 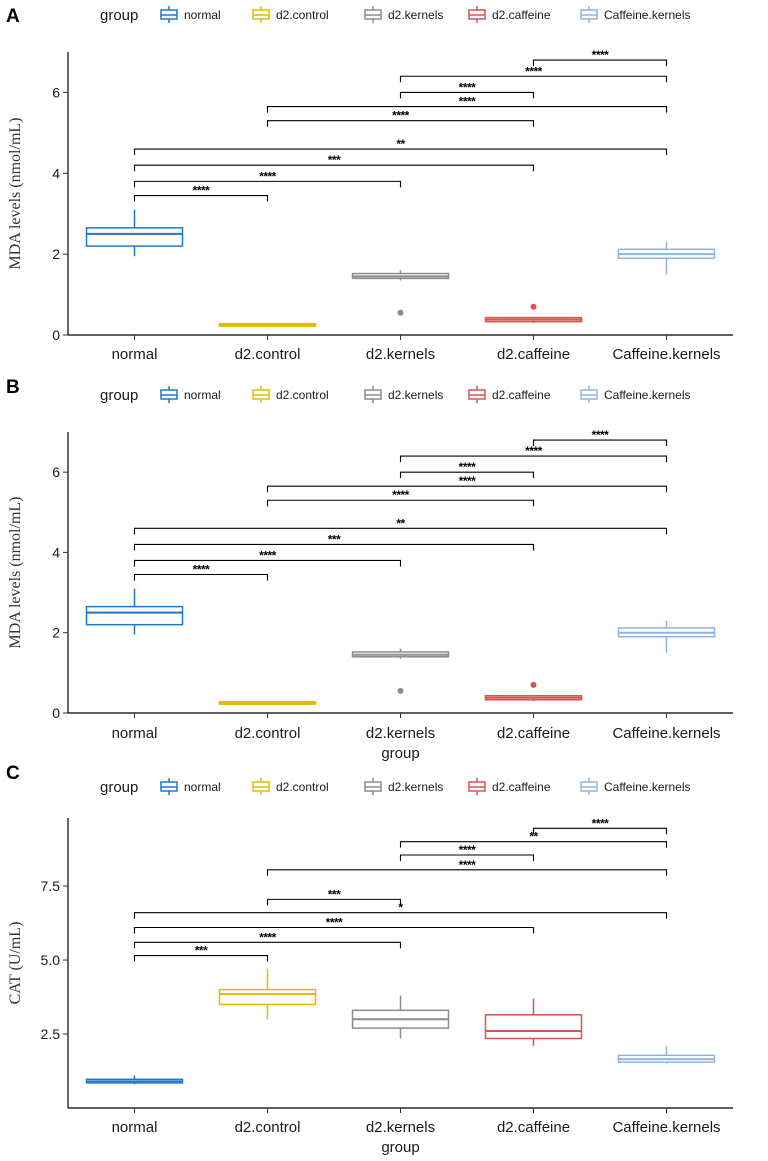 What do you see at coordinates (13, 387) in the screenshot?
I see `panel-letter: B` at bounding box center [13, 387].